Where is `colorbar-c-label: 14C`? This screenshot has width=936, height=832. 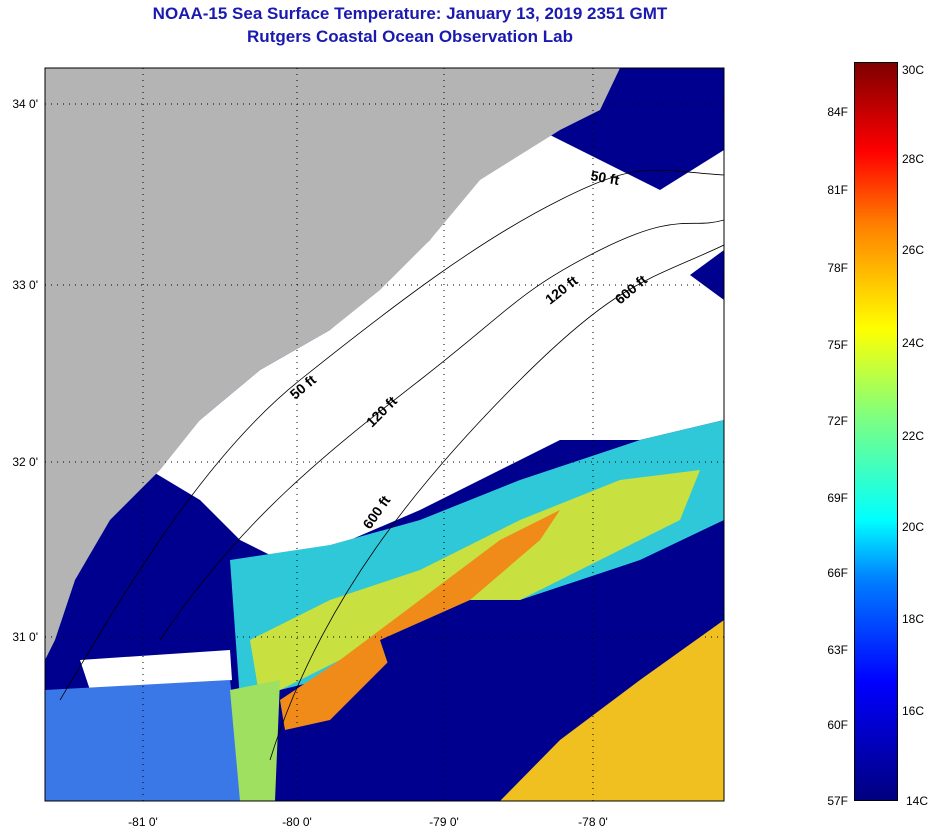 colorbar-c-label: 14C is located at coordinates (917, 801).